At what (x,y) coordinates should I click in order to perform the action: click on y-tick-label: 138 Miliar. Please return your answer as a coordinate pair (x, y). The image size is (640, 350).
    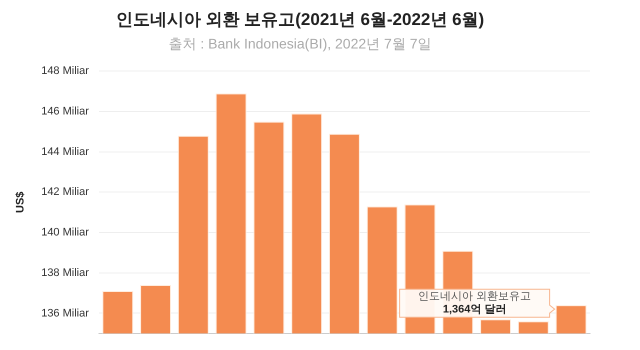
    Looking at the image, I should click on (65, 272).